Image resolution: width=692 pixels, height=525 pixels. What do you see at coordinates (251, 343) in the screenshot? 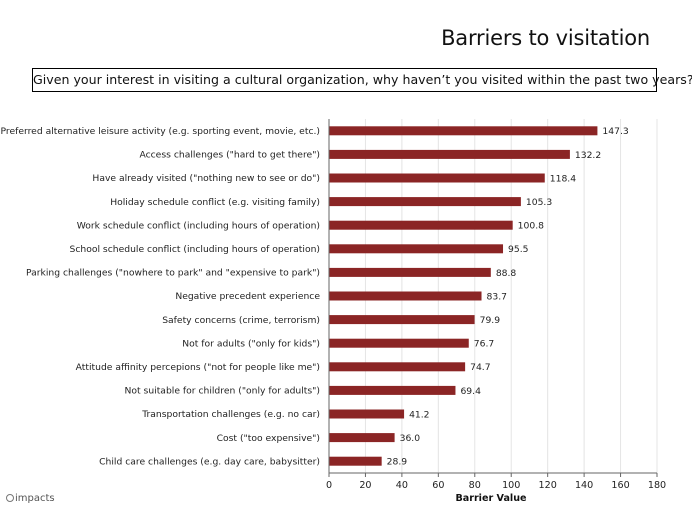
I see `category-label: Not for adults ("only for kids")` at bounding box center [251, 343].